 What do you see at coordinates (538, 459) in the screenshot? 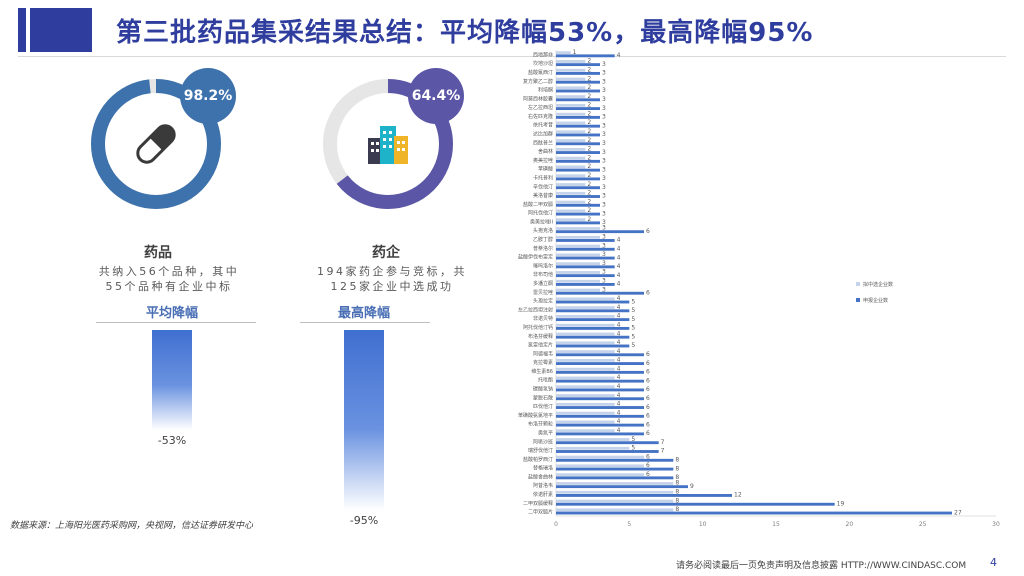
I see `category-label: 盐酸帕罗西汀` at bounding box center [538, 459].